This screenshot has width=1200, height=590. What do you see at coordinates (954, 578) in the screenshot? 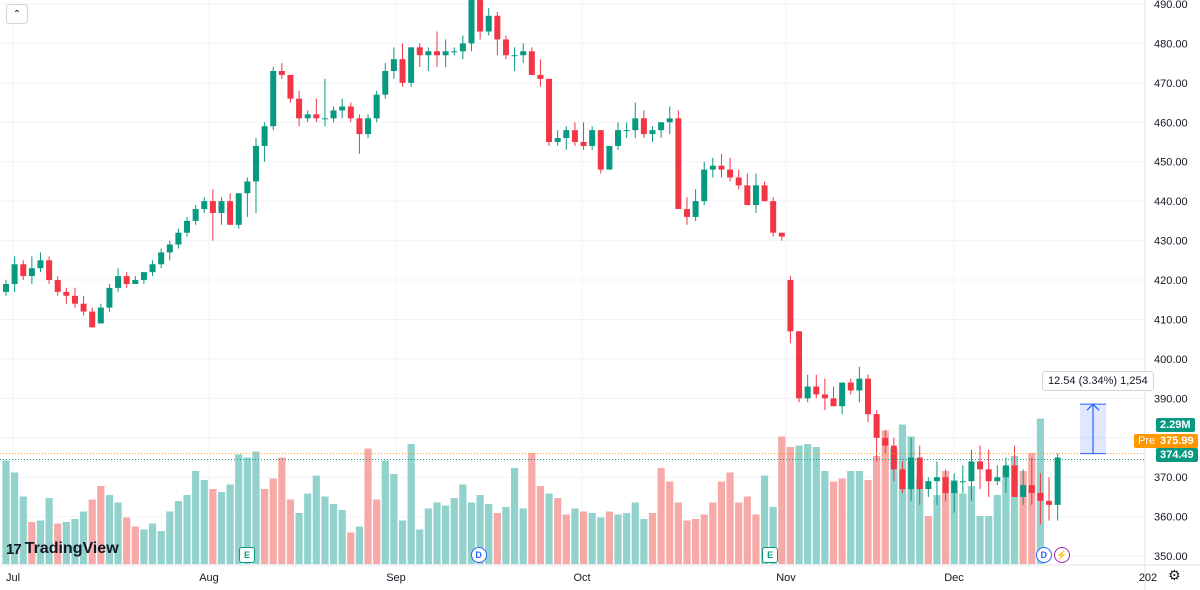
I see `x-tick-label: Dec` at bounding box center [954, 578].